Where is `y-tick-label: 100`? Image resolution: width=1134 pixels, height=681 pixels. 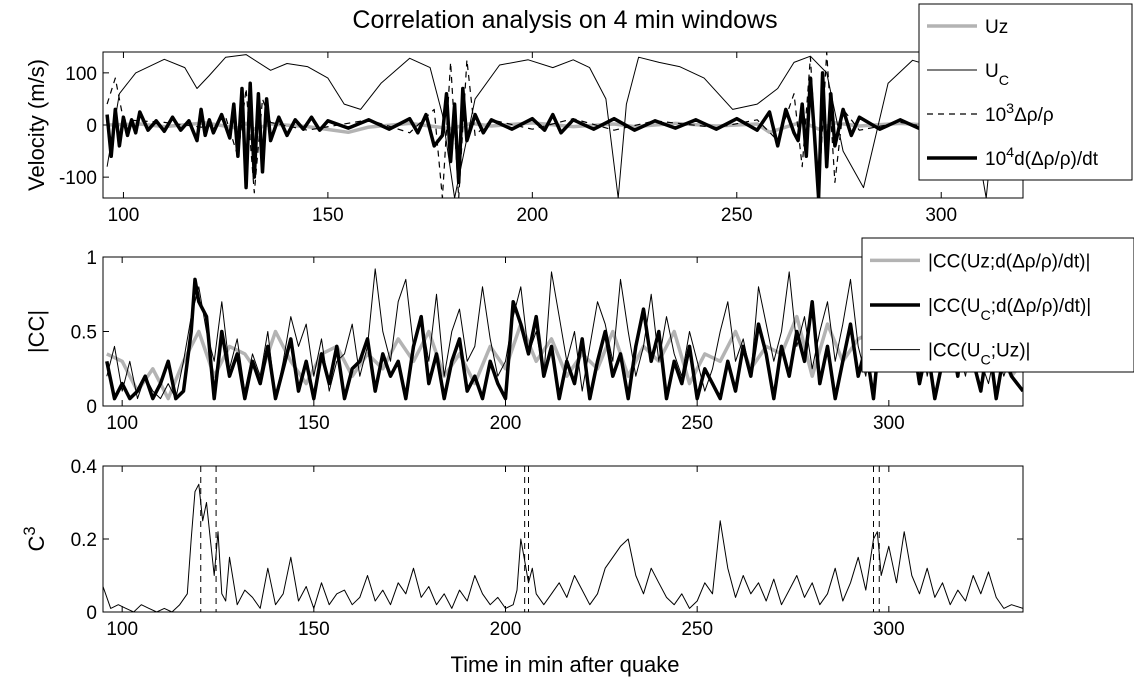
y-tick-label: 100 is located at coordinates (81, 74).